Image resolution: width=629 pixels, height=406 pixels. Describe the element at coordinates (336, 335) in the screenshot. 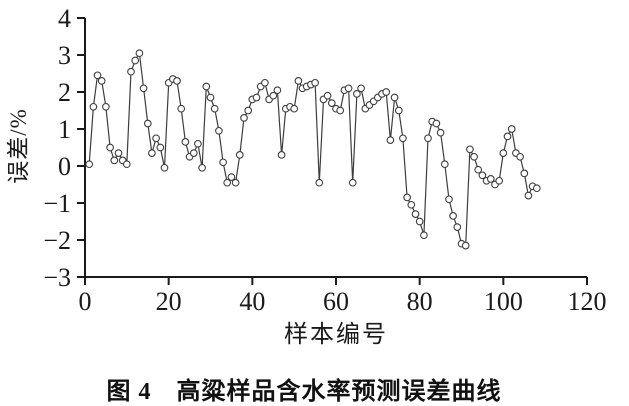

I see `x-axis-title: 样本编号` at that location.